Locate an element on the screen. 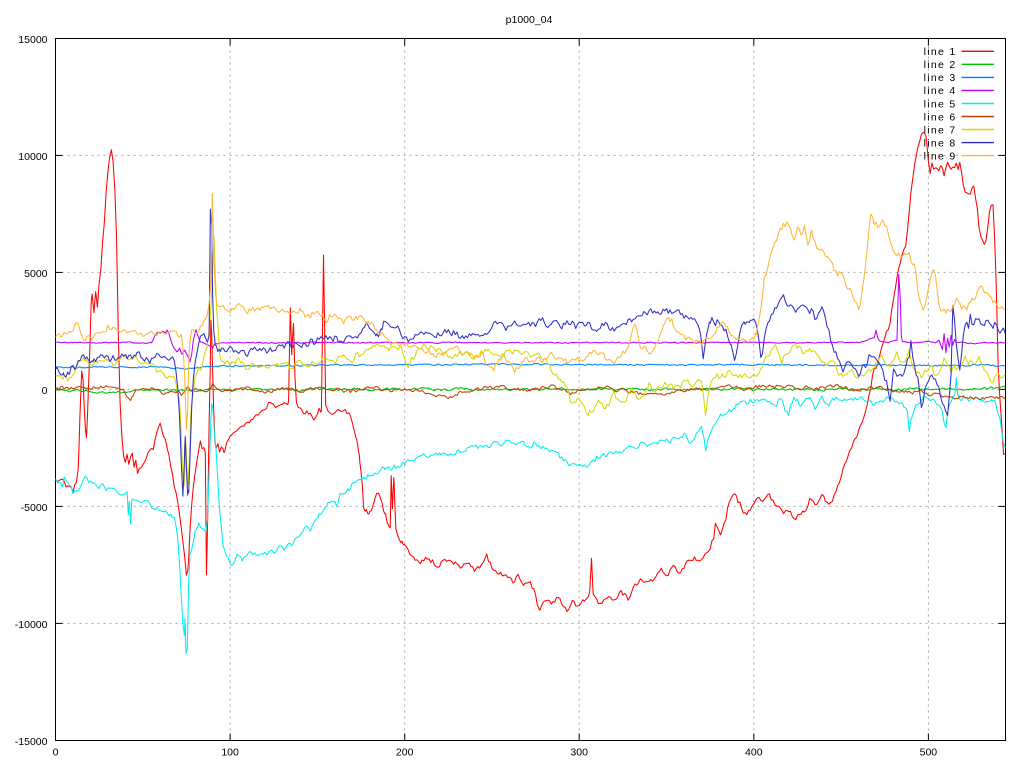 The image size is (1024, 768). svg-text: line 2 is located at coordinates (940, 65).